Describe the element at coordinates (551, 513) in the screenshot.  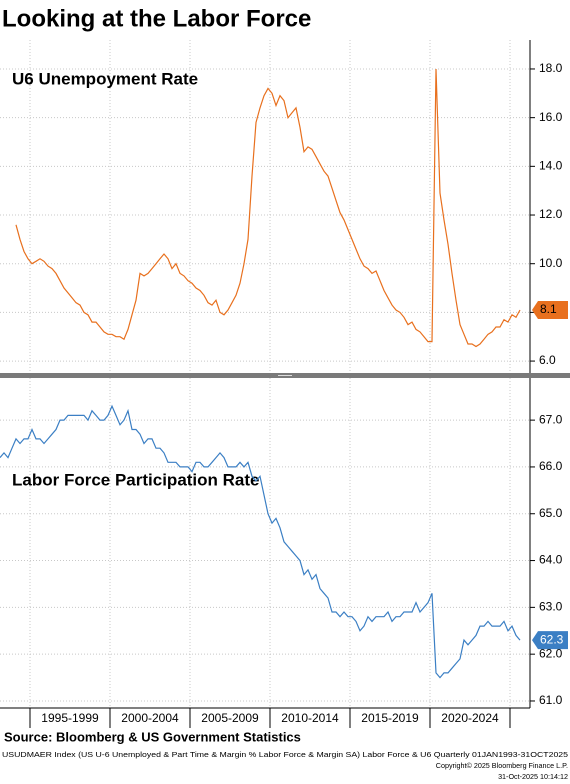
I see `y-tick-label: 65.0` at that location.